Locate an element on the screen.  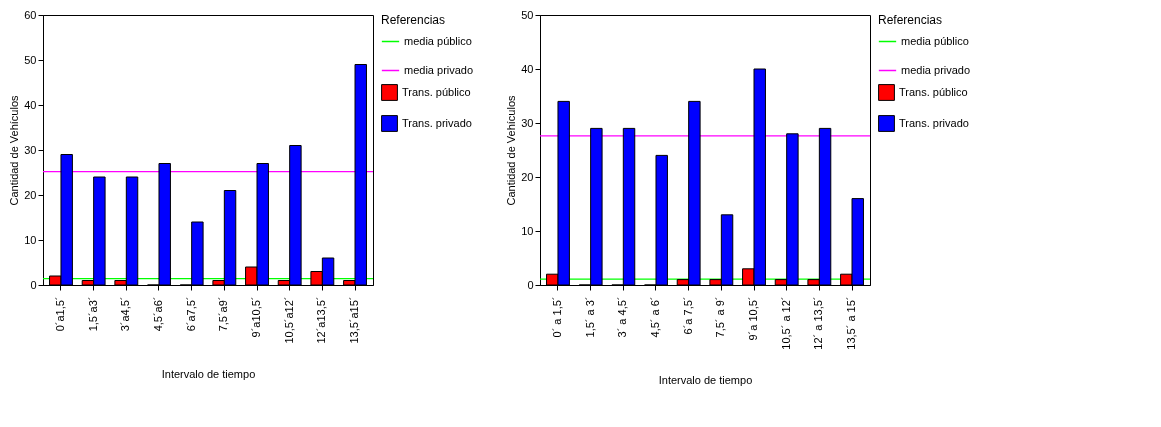
x-tick-label: 4,5´ a 6´ is located at coordinates (654, 317).